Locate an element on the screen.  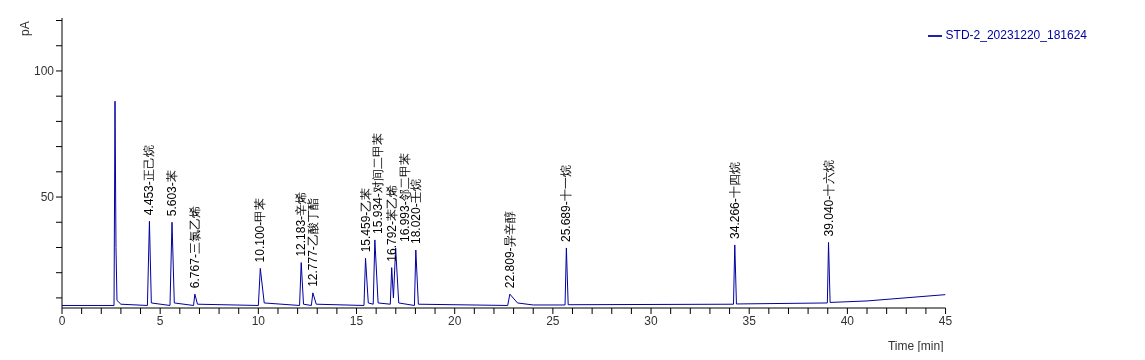
x-tick-label: 25 is located at coordinates (553, 320).